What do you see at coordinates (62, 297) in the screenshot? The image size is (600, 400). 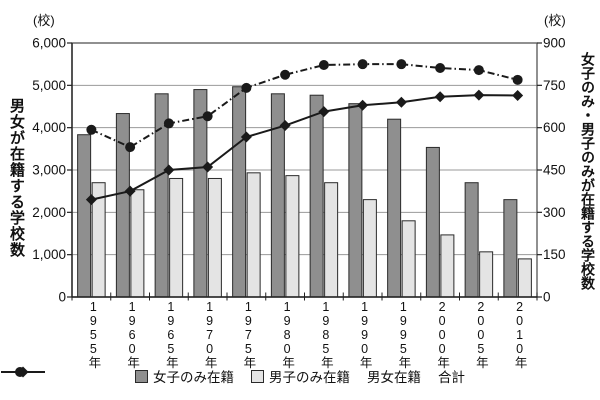 I see `left-axis-tick-label: 0` at bounding box center [62, 297].